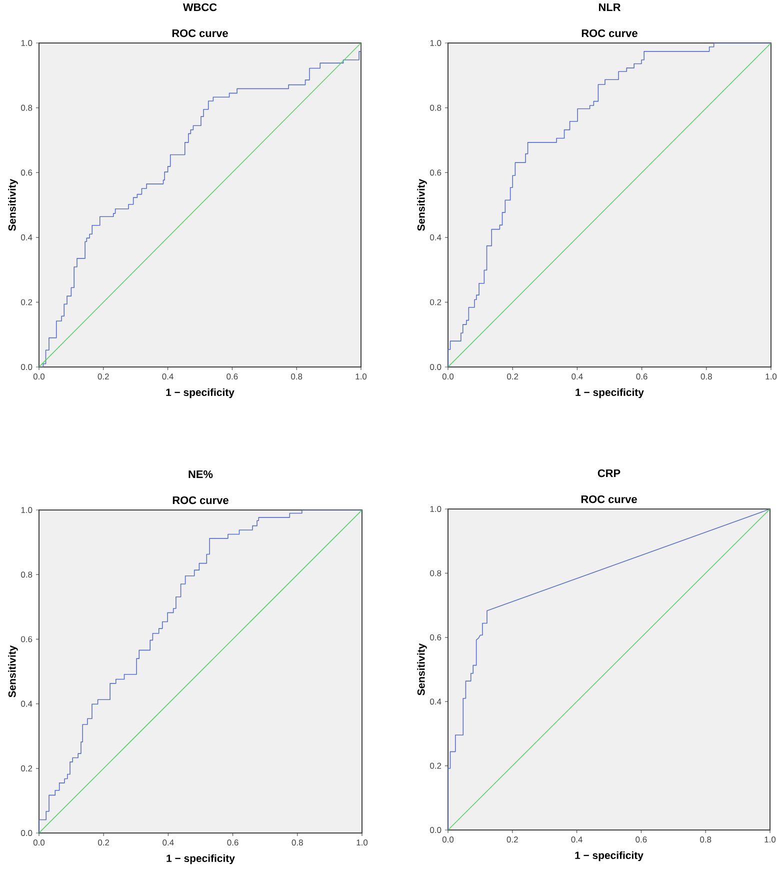 This screenshot has width=777, height=871. What do you see at coordinates (200, 474) in the screenshot?
I see `chart-title: NE%` at bounding box center [200, 474].